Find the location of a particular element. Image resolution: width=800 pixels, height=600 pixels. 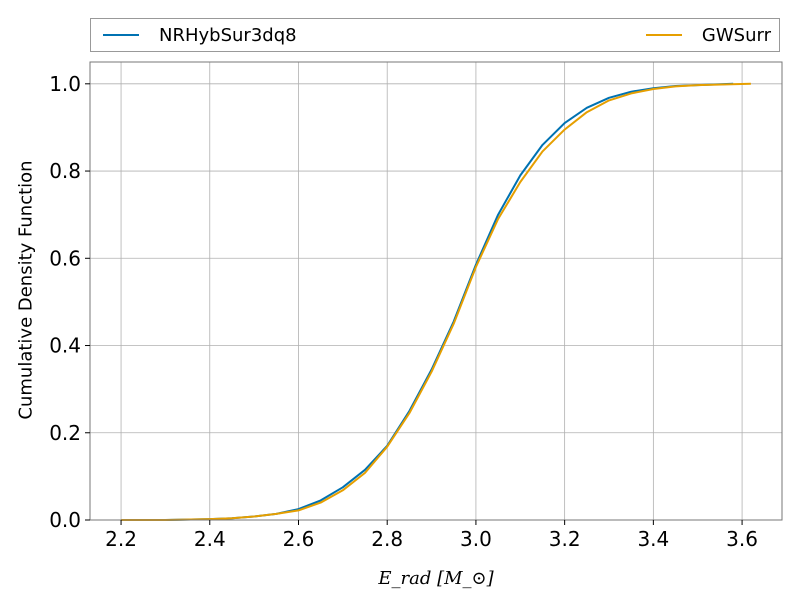

x-axis-ticks: 2.2 2.4 2.6 2.8 3.0 3.2 3.4 3.6 is located at coordinates (431, 535).